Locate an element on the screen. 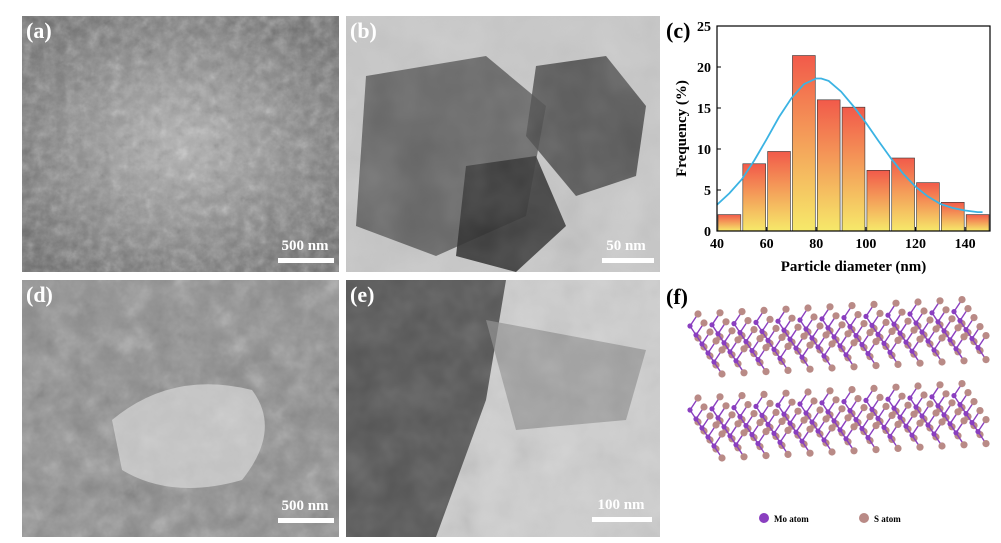 Image resolution: width=1001 pixels, height=543 pixels. x-tick-label: 60 is located at coordinates (767, 244).